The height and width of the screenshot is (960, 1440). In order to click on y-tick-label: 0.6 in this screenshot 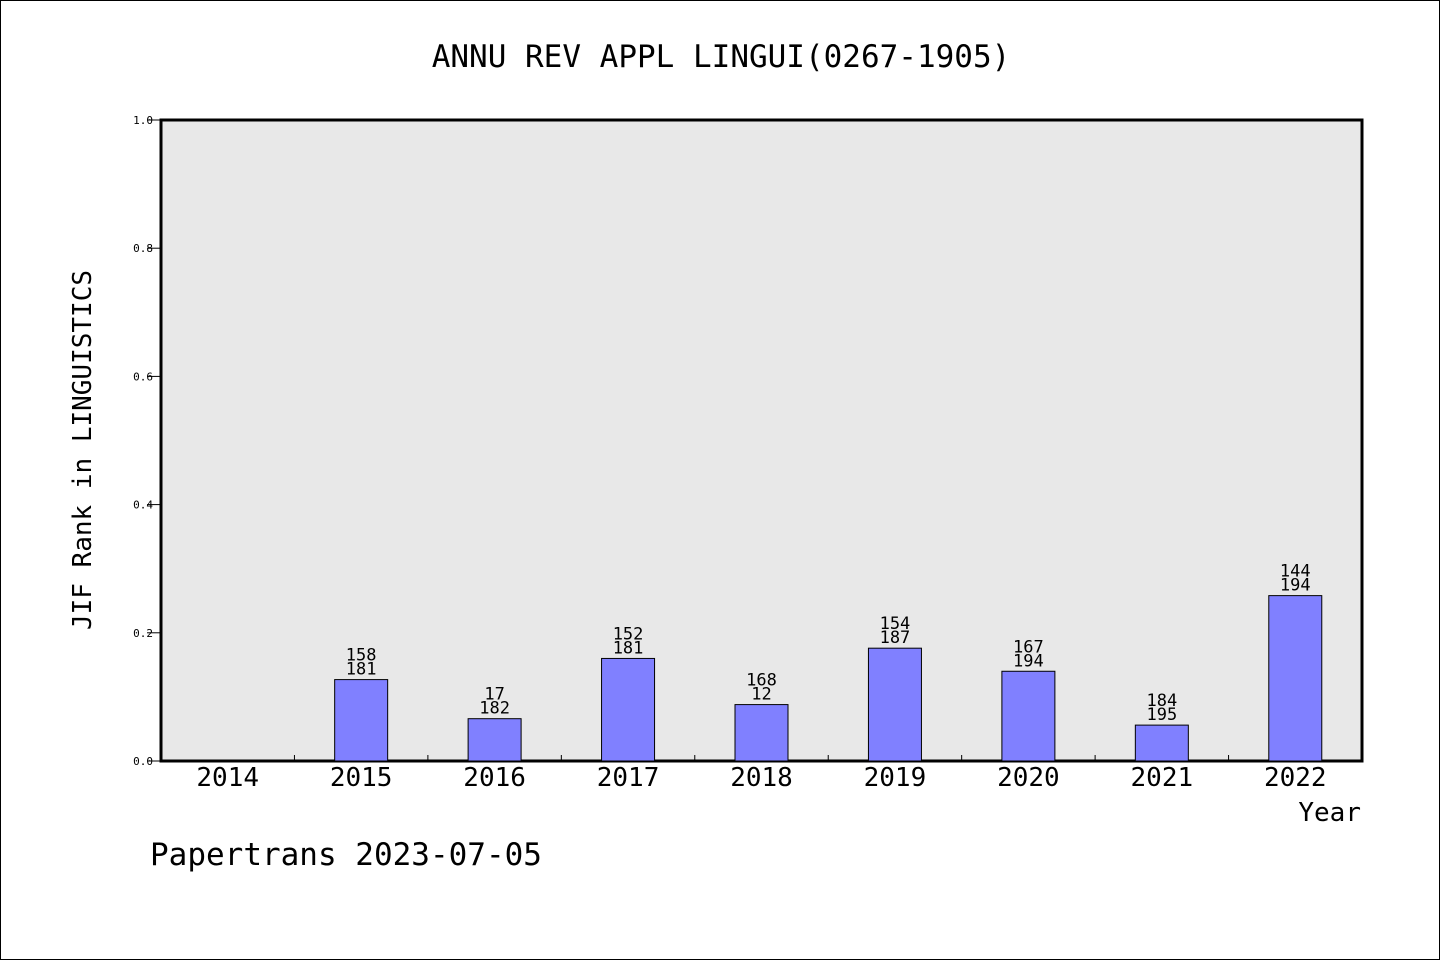, I will do `click(143, 376)`.